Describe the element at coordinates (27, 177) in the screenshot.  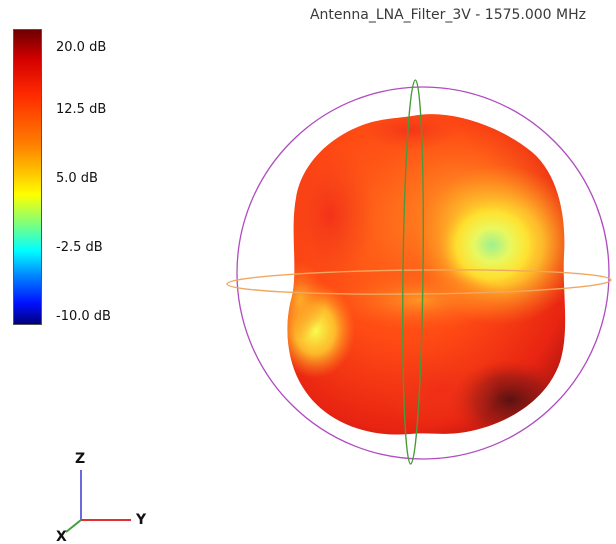
I see `colorbar` at that location.